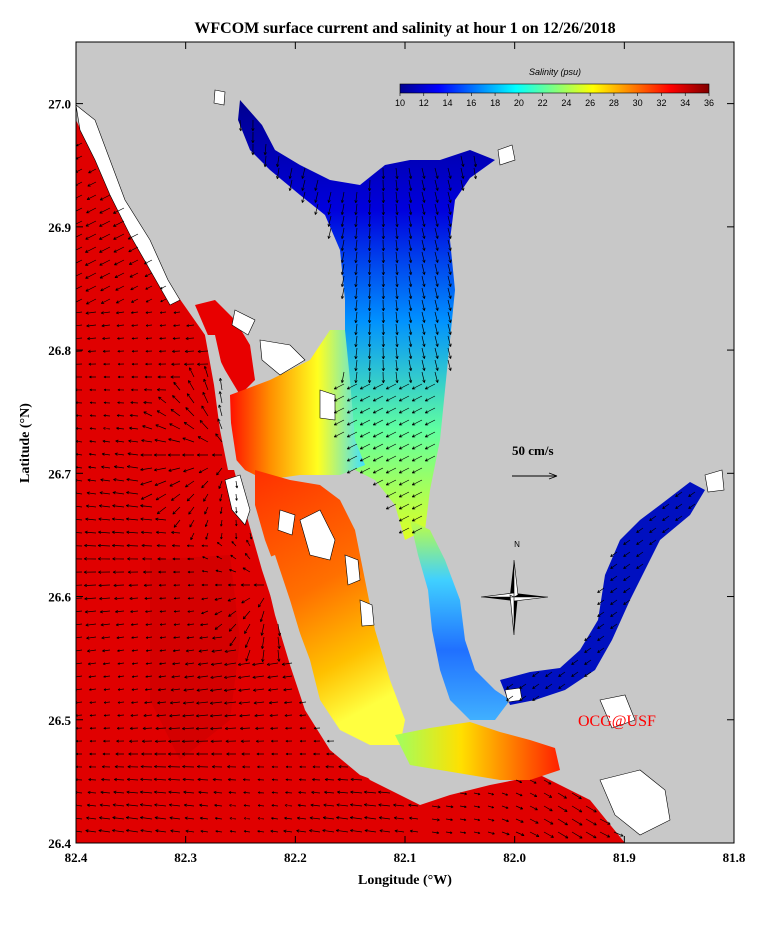 The image size is (770, 936). What do you see at coordinates (535, 461) in the screenshot?
I see `scale-vector: 50 cm/s` at bounding box center [535, 461].